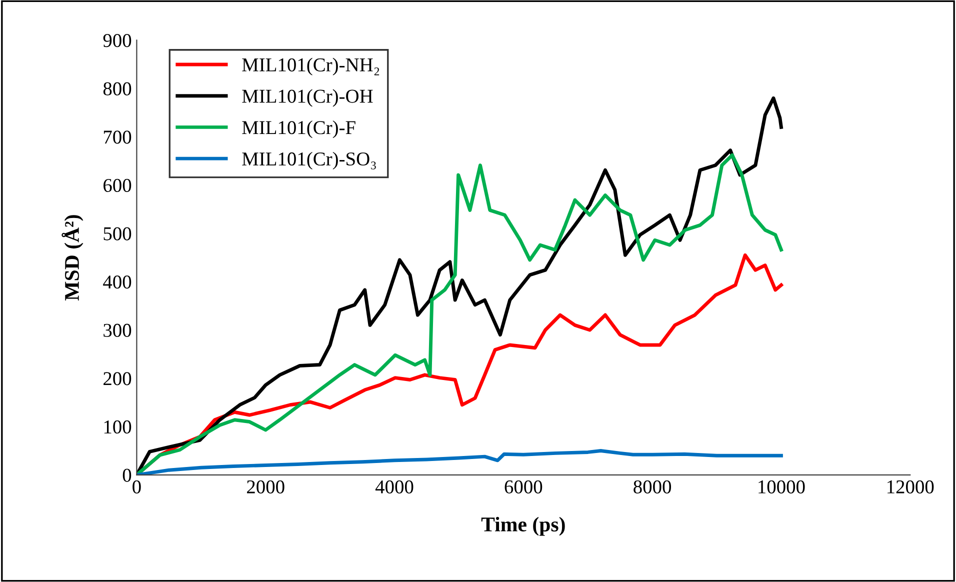  What do you see at coordinates (299, 129) in the screenshot?
I see `legend-label: MIL101(Cr)-F` at bounding box center [299, 129].